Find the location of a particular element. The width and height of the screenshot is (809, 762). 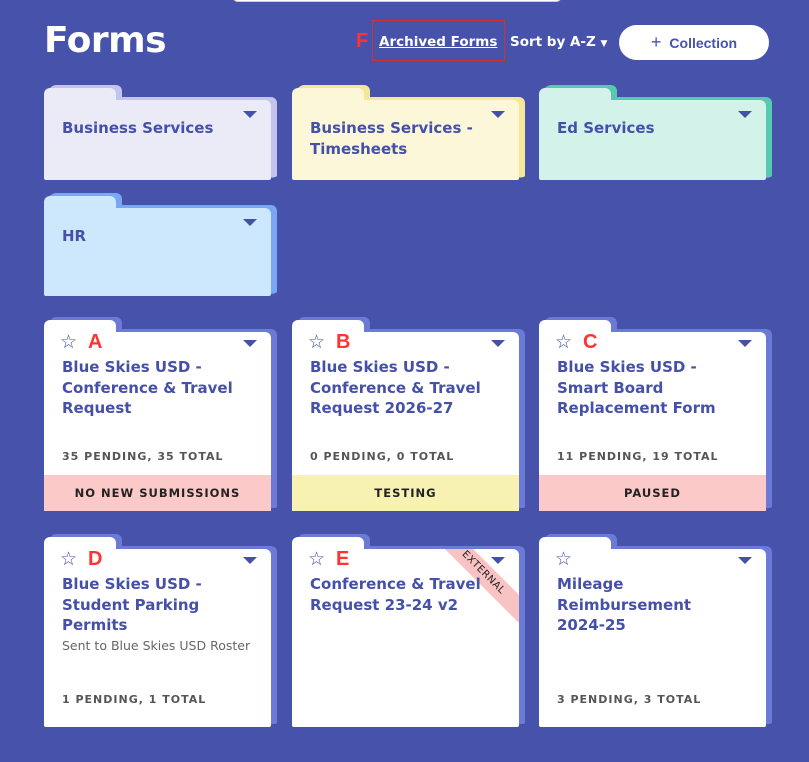

sort-dropdown: Sort by A-Z ▼ is located at coordinates (558, 42).